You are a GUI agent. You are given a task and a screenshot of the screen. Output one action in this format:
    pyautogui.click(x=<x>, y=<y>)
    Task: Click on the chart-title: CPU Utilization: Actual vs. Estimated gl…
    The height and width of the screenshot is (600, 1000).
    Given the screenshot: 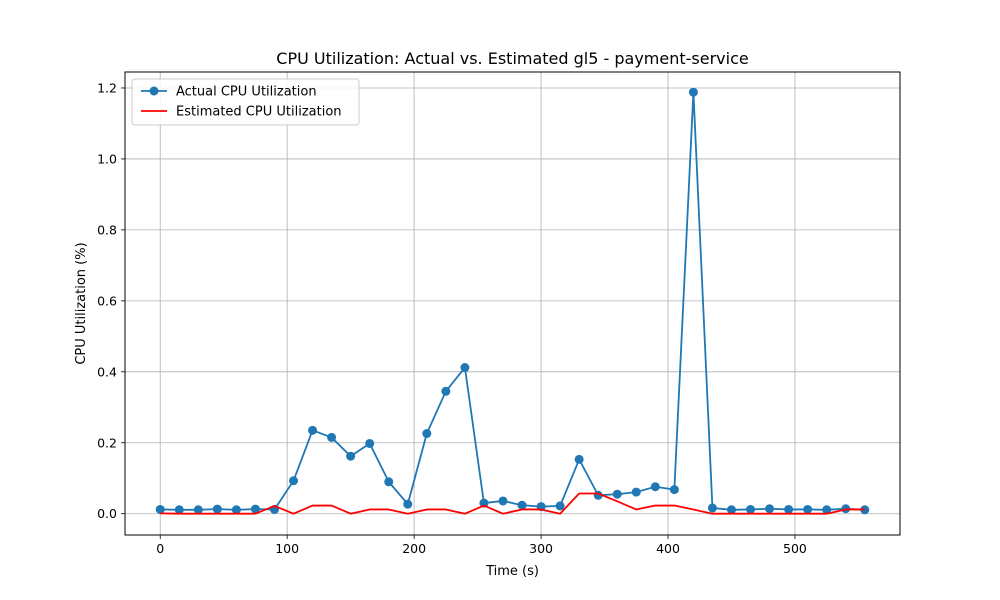 What is the action you would take?
    pyautogui.click(x=512, y=58)
    